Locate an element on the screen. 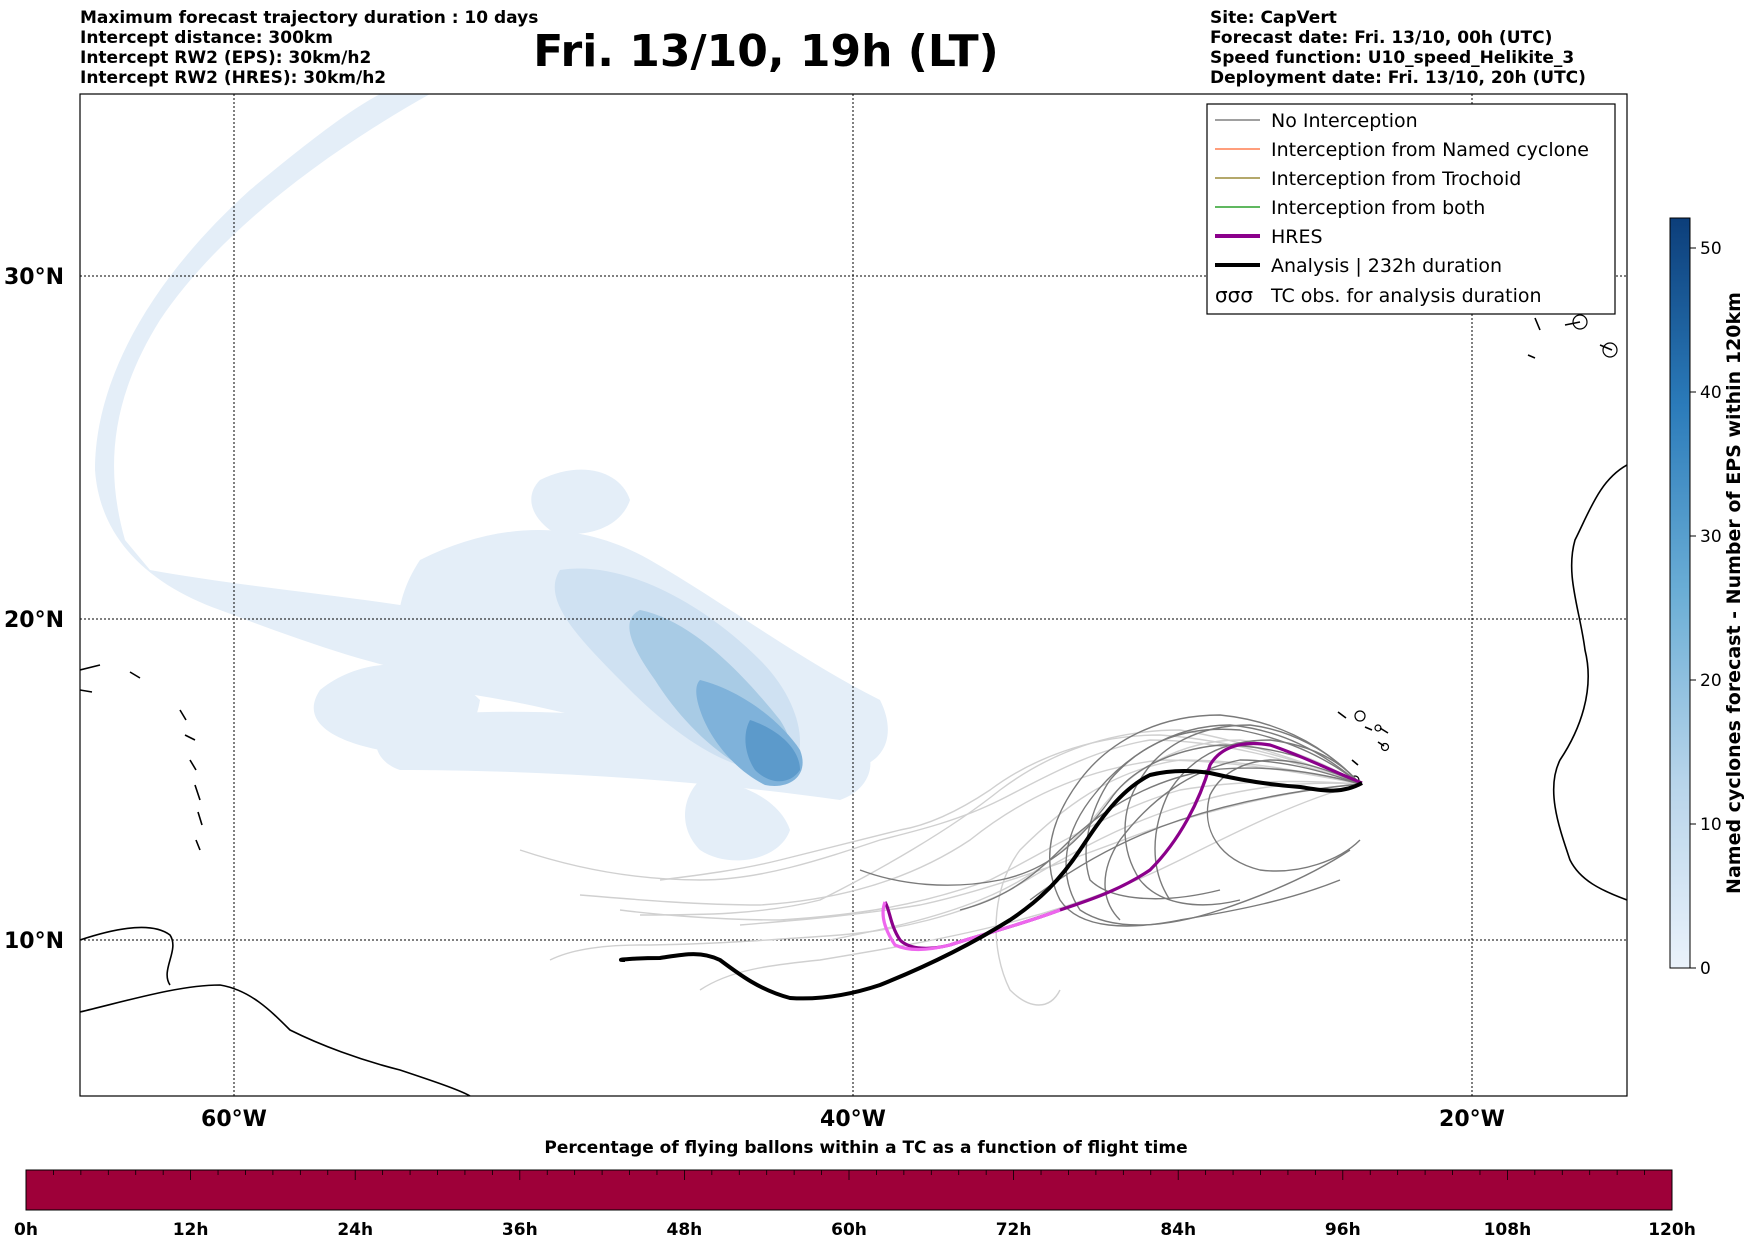 Image resolution: width=1752 pixels, height=1241 pixels. lat-label: 30°N is located at coordinates (34, 277).